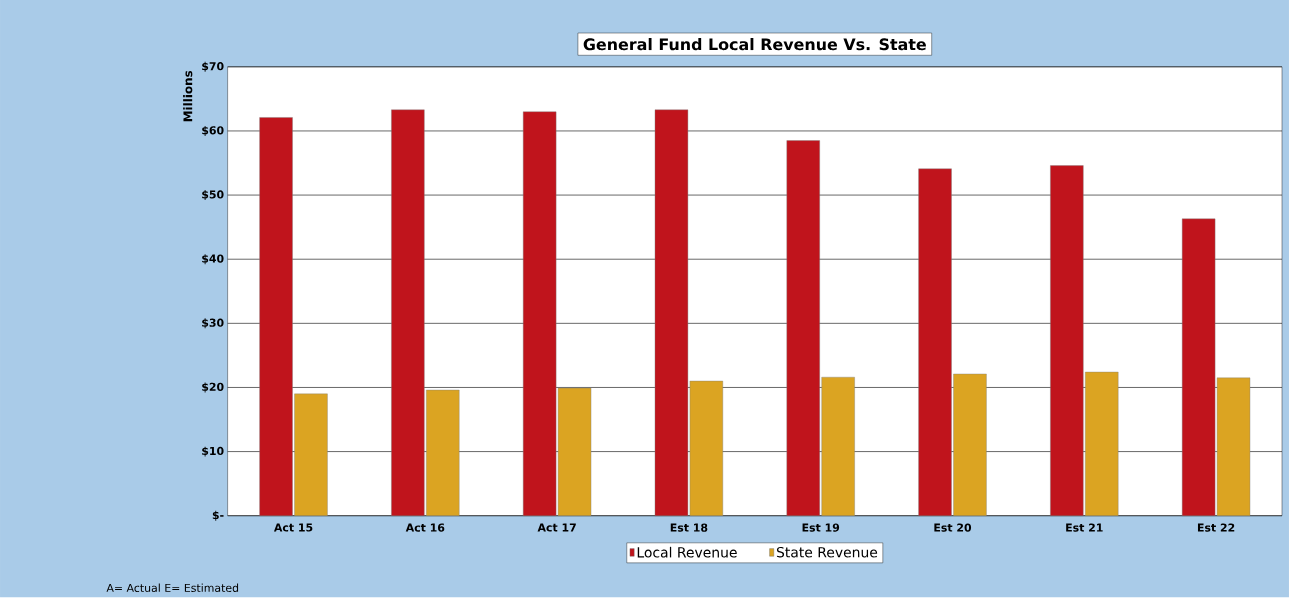  What do you see at coordinates (827, 552) in the screenshot?
I see `legend-label: State Revenue` at bounding box center [827, 552].